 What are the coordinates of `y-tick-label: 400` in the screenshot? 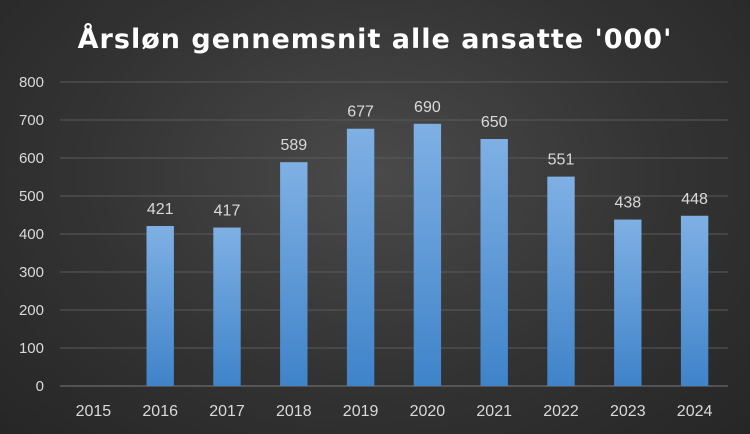 It's located at (31, 234).